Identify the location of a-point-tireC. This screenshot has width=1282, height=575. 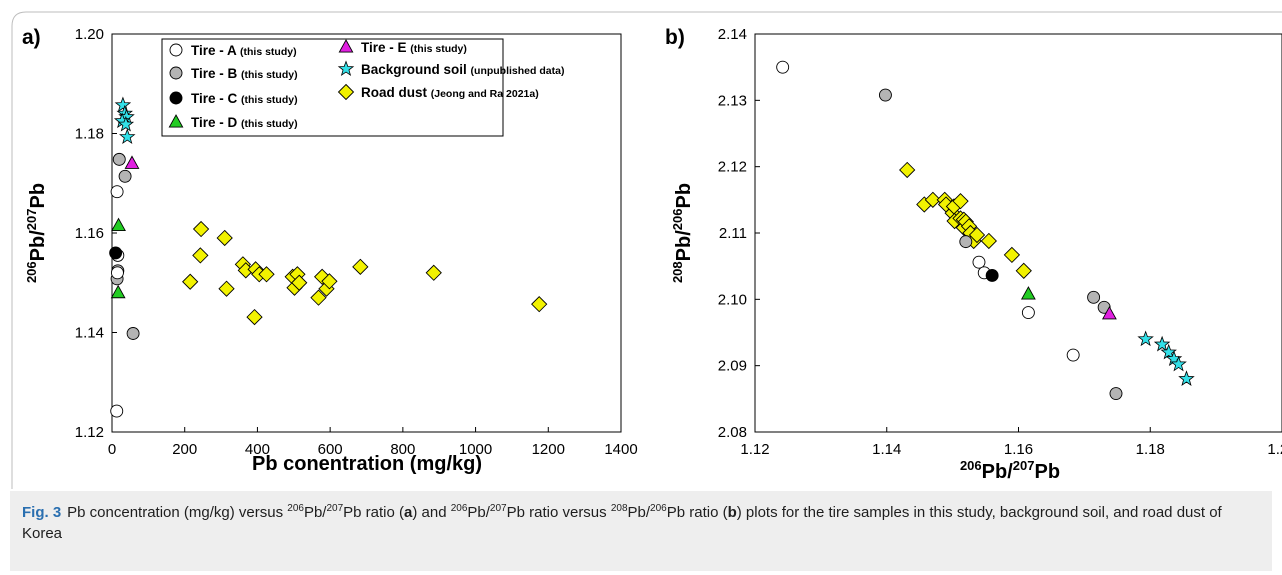
(116, 253).